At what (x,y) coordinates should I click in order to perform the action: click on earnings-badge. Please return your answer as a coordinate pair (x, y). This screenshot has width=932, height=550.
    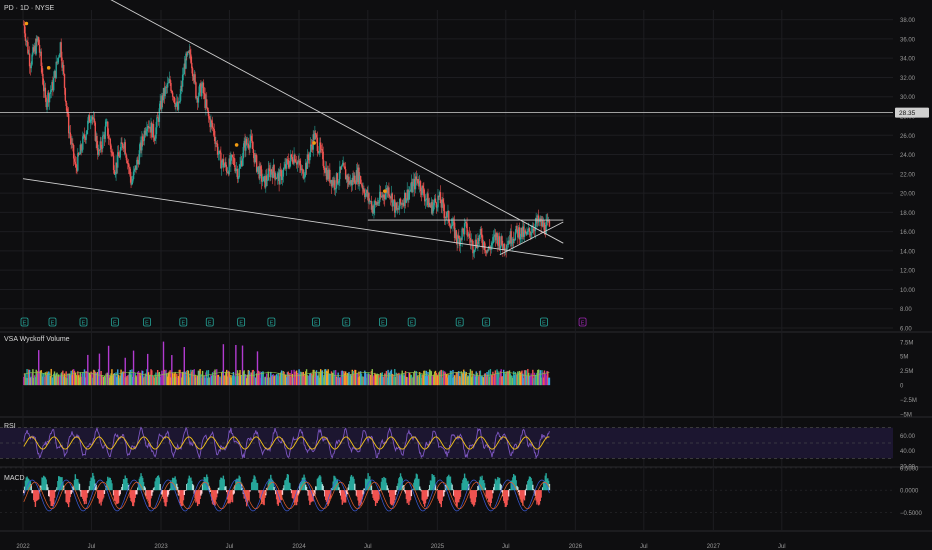
    Looking at the image, I should click on (147, 322).